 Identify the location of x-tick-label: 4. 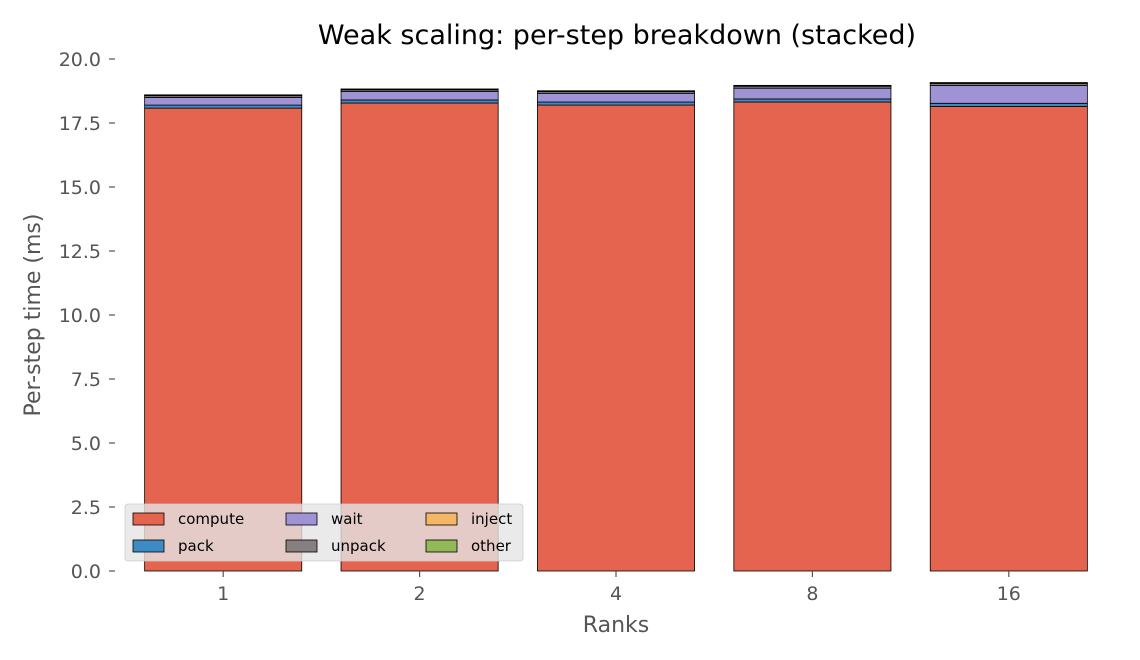
(616, 594).